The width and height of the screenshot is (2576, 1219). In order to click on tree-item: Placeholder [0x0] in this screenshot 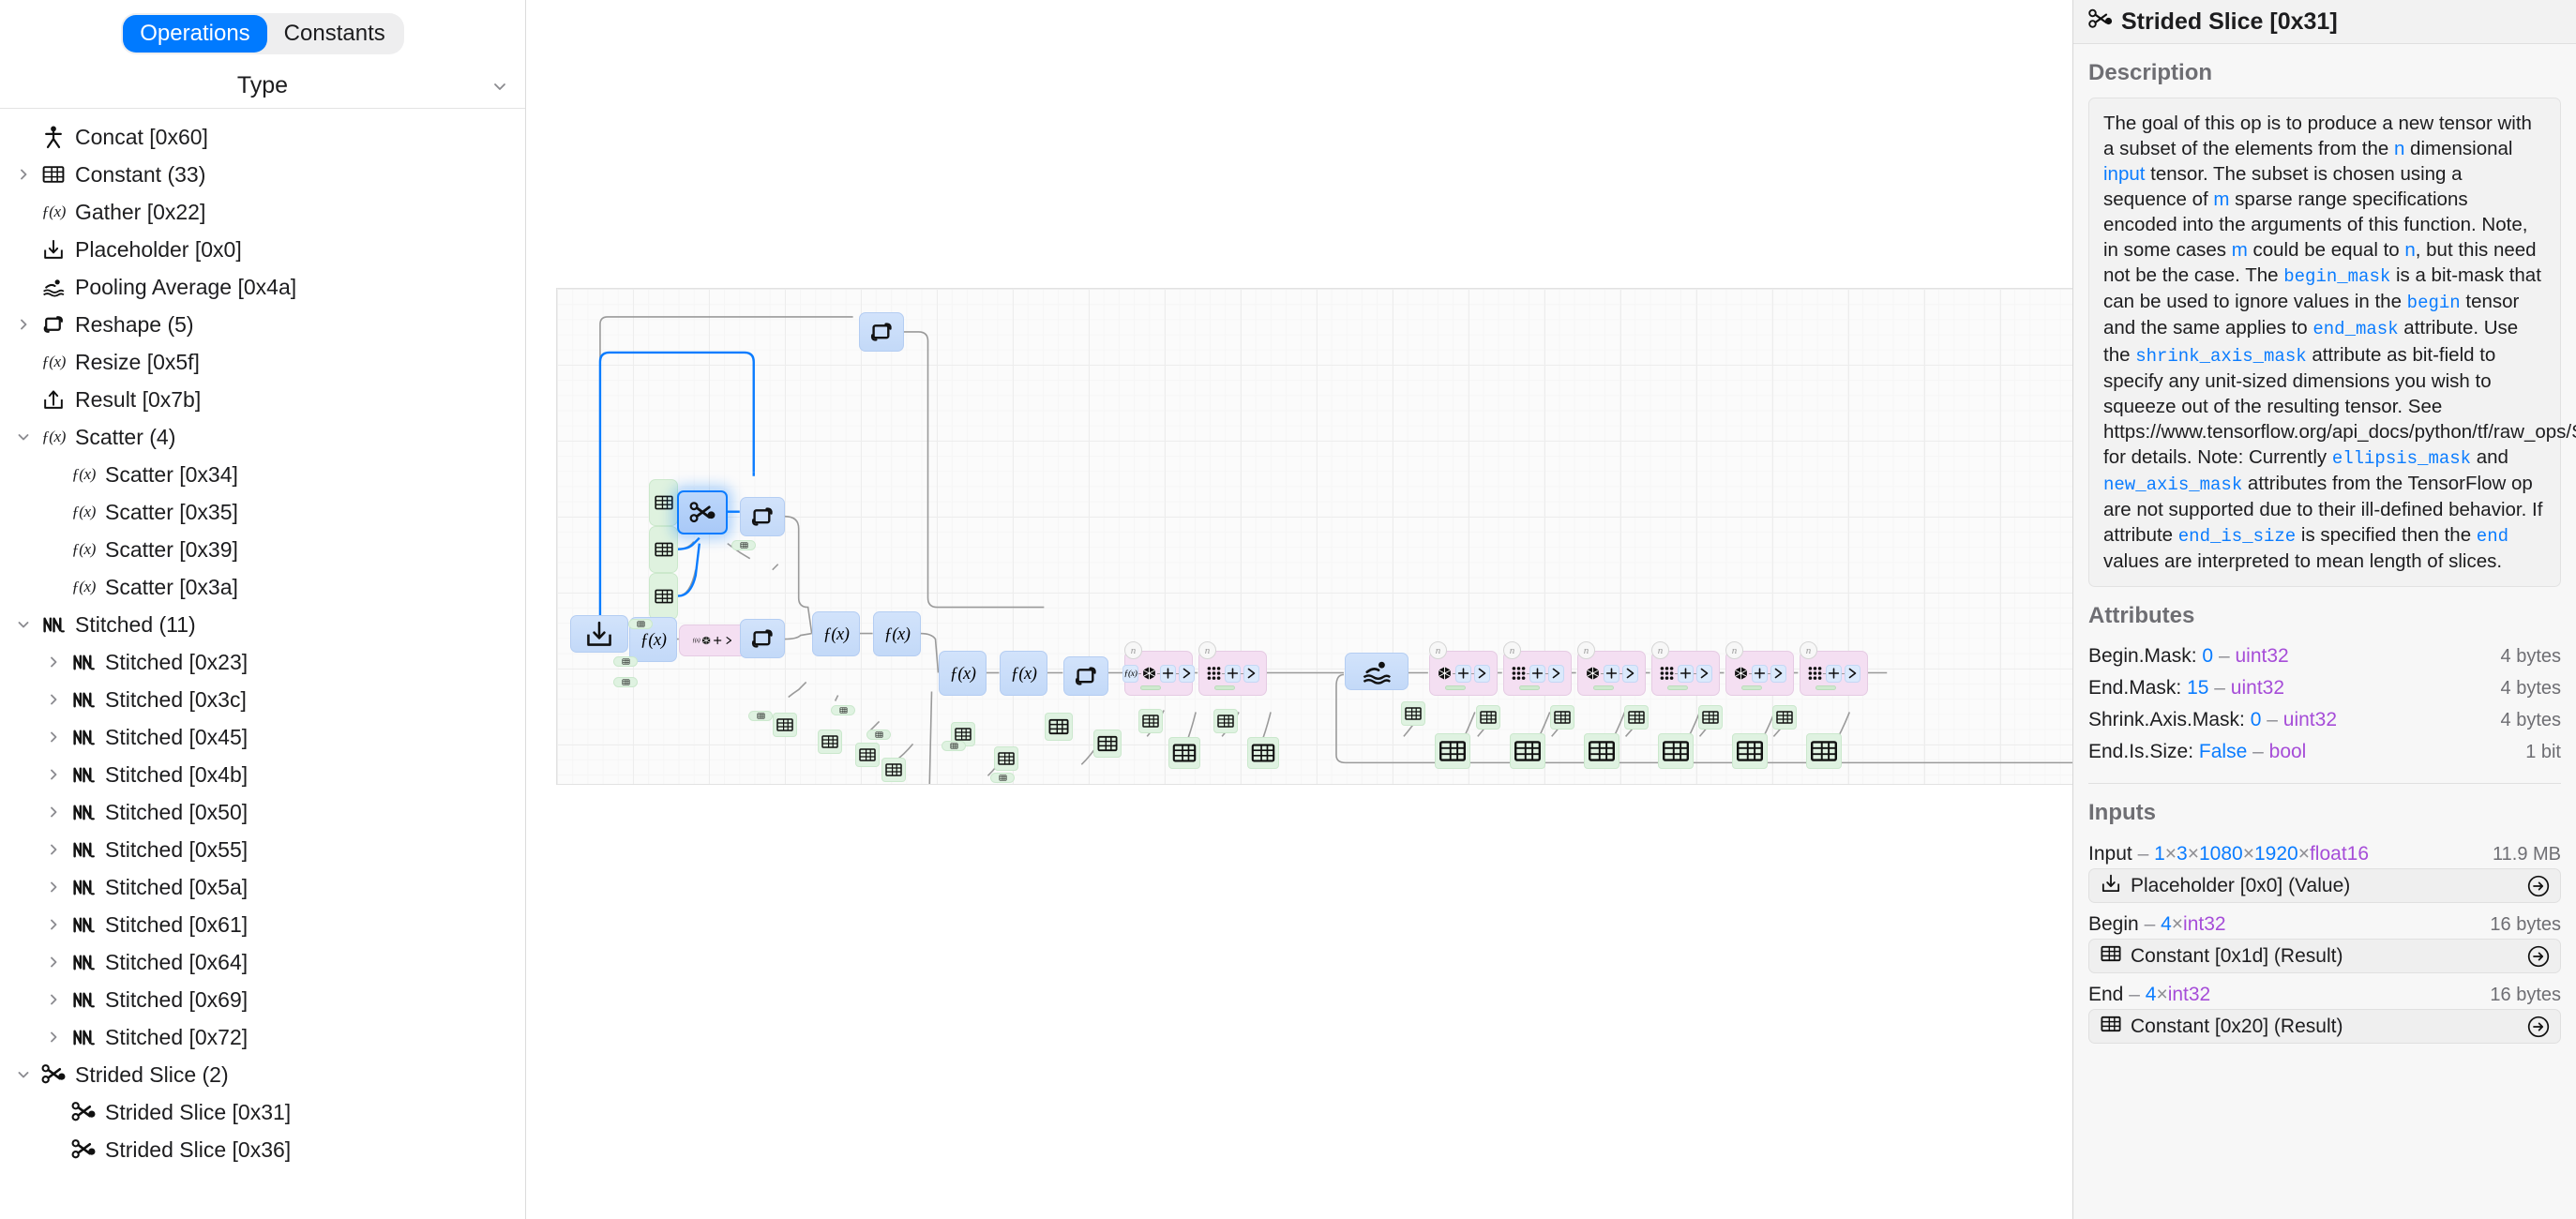, I will do `click(262, 250)`.